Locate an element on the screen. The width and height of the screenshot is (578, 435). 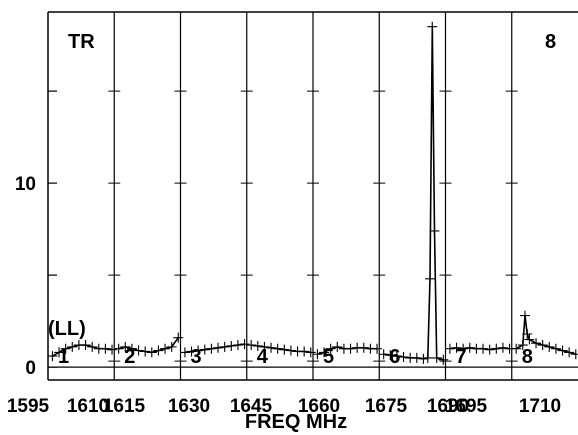
annotation-top-right: 8 is located at coordinates (550, 42).